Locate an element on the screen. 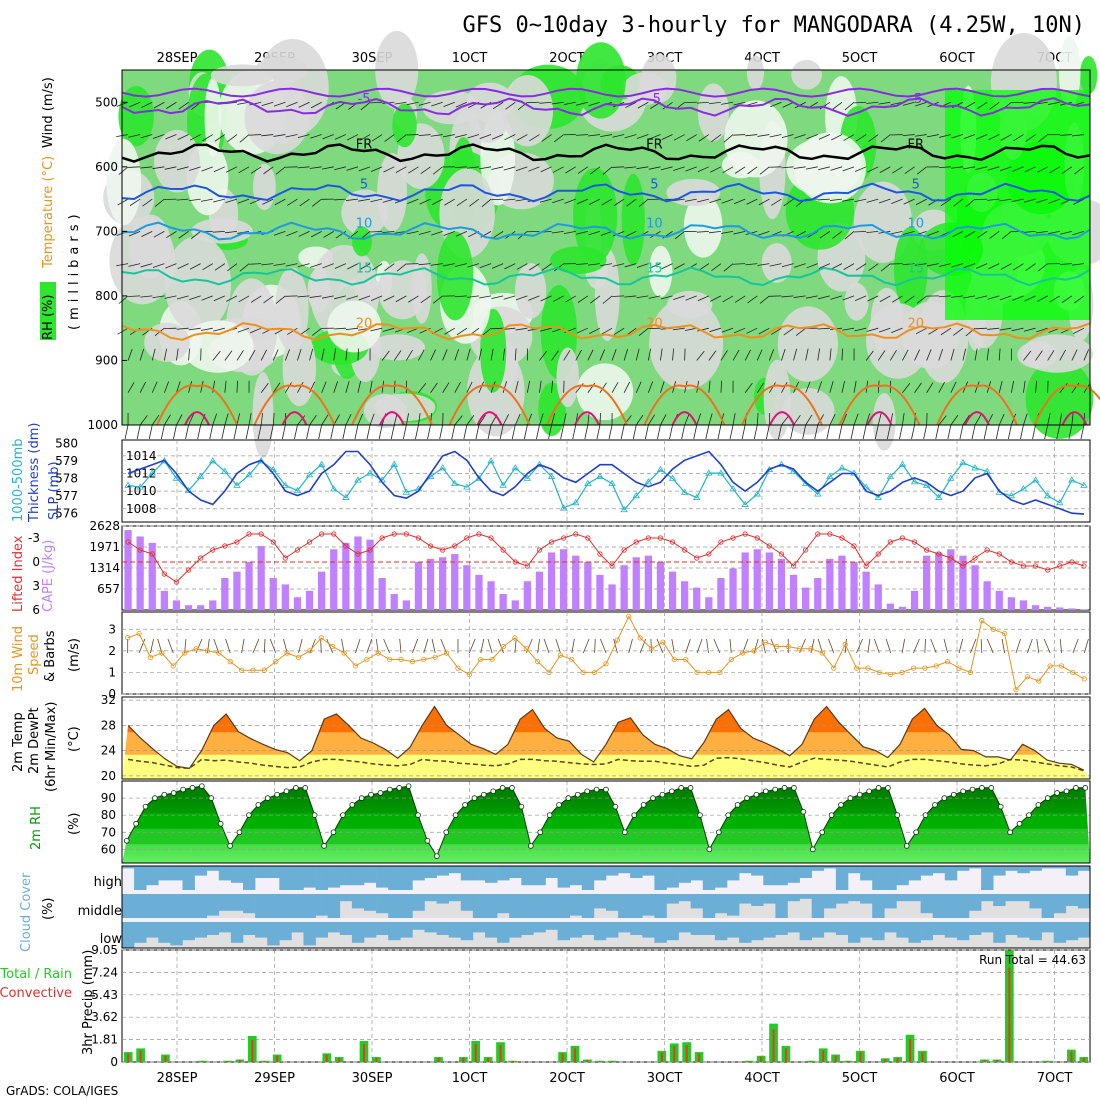  wind-label-c: & Barbs is located at coordinates (50, 656).